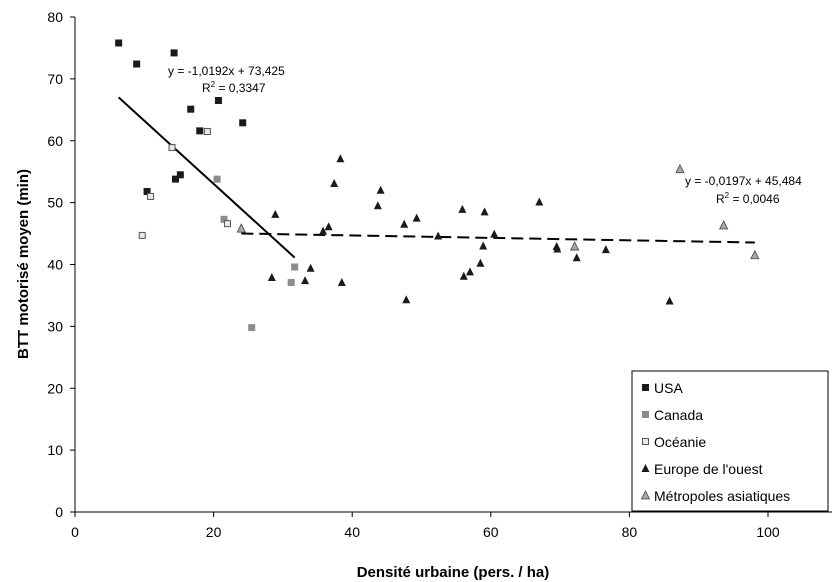 The height and width of the screenshot is (582, 832). Describe the element at coordinates (645, 495) in the screenshot. I see `legend-marker-asie` at that location.